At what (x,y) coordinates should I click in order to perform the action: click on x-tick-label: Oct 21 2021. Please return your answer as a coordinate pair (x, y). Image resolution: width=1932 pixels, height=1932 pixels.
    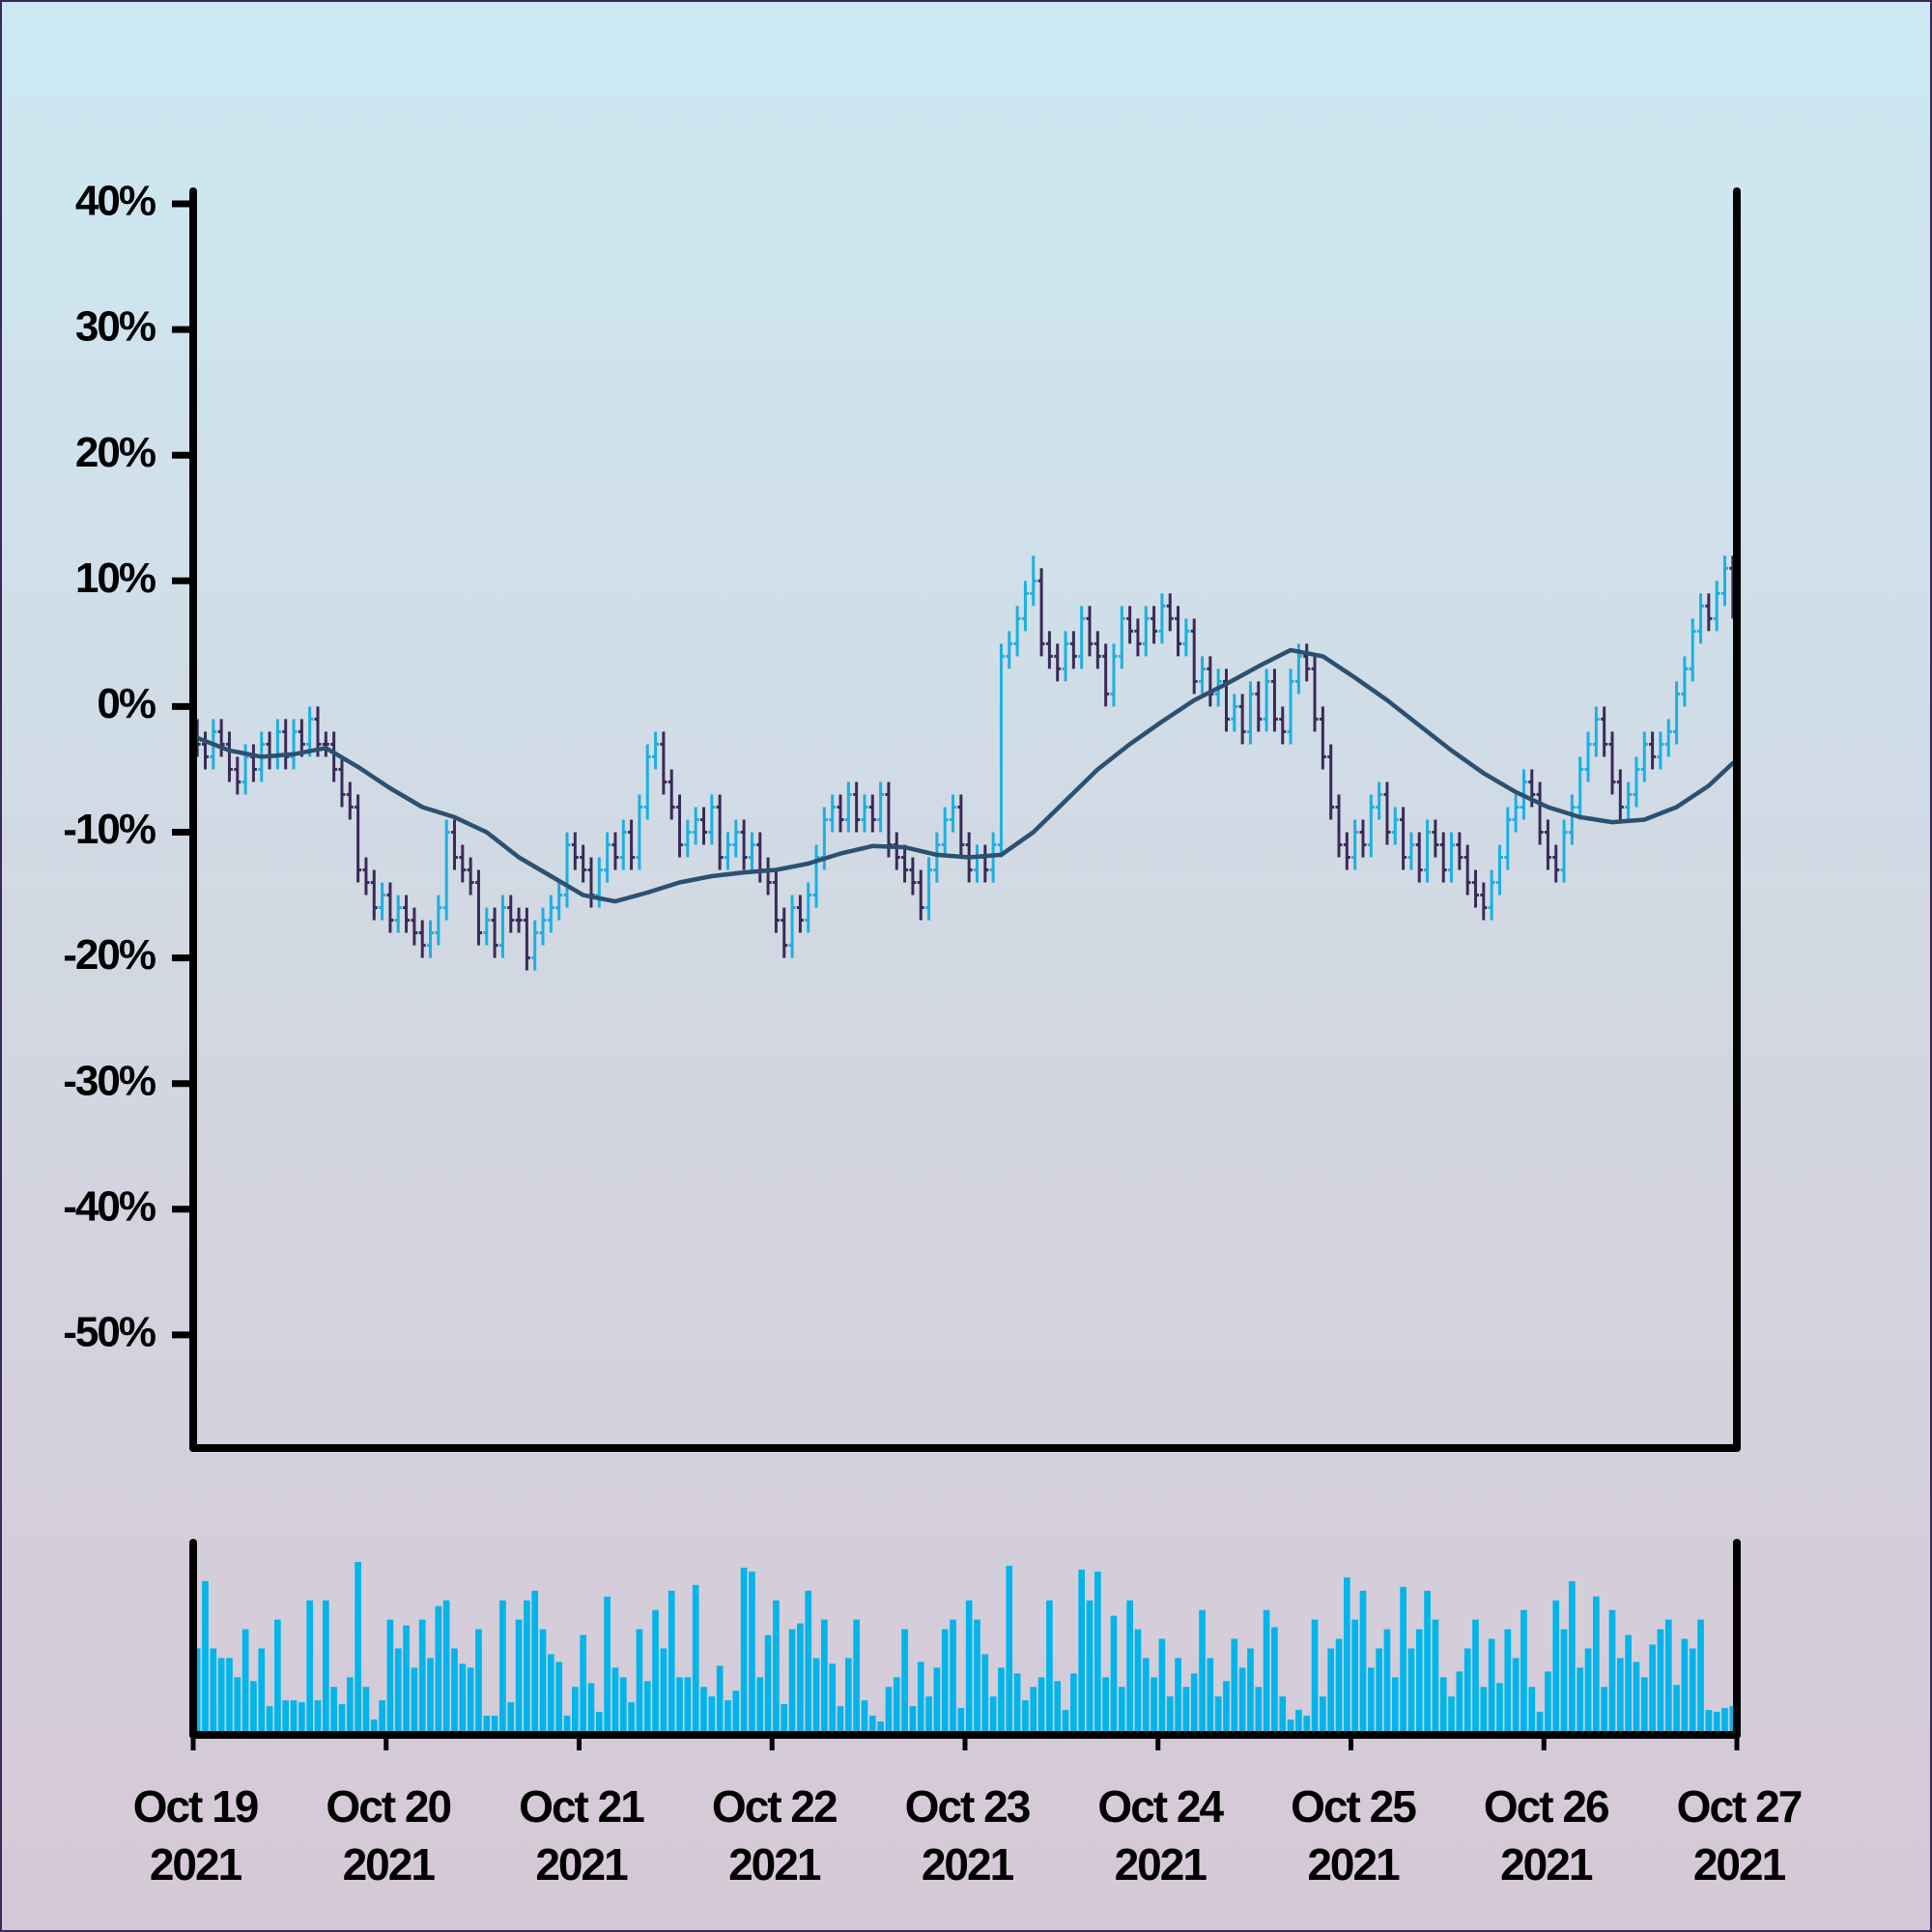
    Looking at the image, I should click on (582, 1835).